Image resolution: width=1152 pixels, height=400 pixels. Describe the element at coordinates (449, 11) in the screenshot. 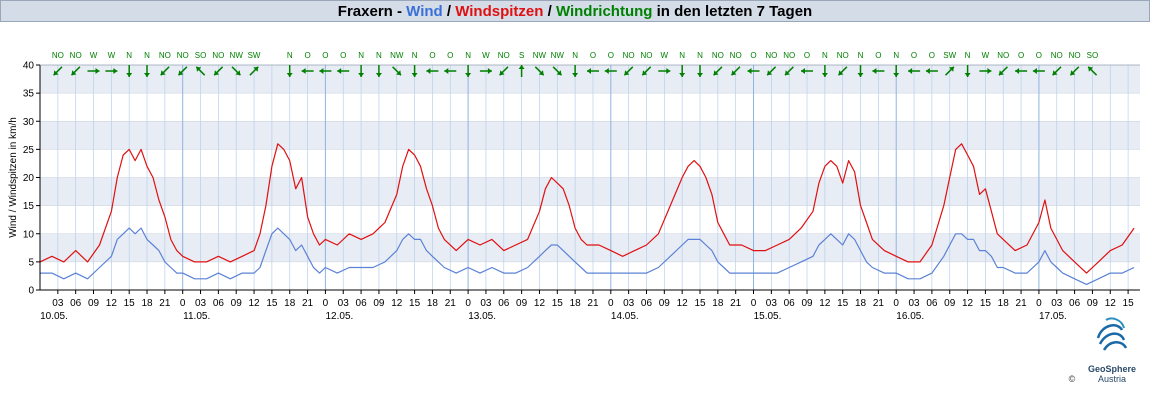

I see `title-slash-1: /` at that location.